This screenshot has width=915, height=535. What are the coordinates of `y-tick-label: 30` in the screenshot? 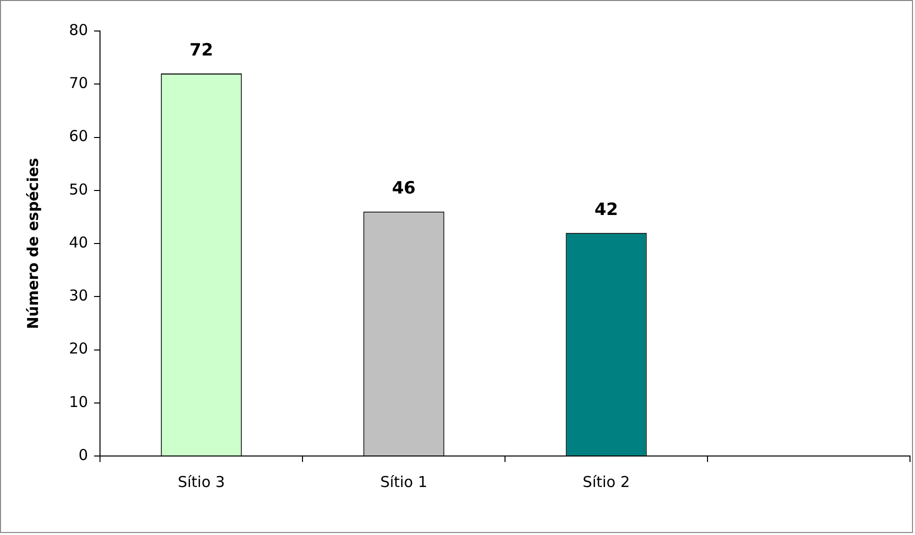 It's located at (78, 295).